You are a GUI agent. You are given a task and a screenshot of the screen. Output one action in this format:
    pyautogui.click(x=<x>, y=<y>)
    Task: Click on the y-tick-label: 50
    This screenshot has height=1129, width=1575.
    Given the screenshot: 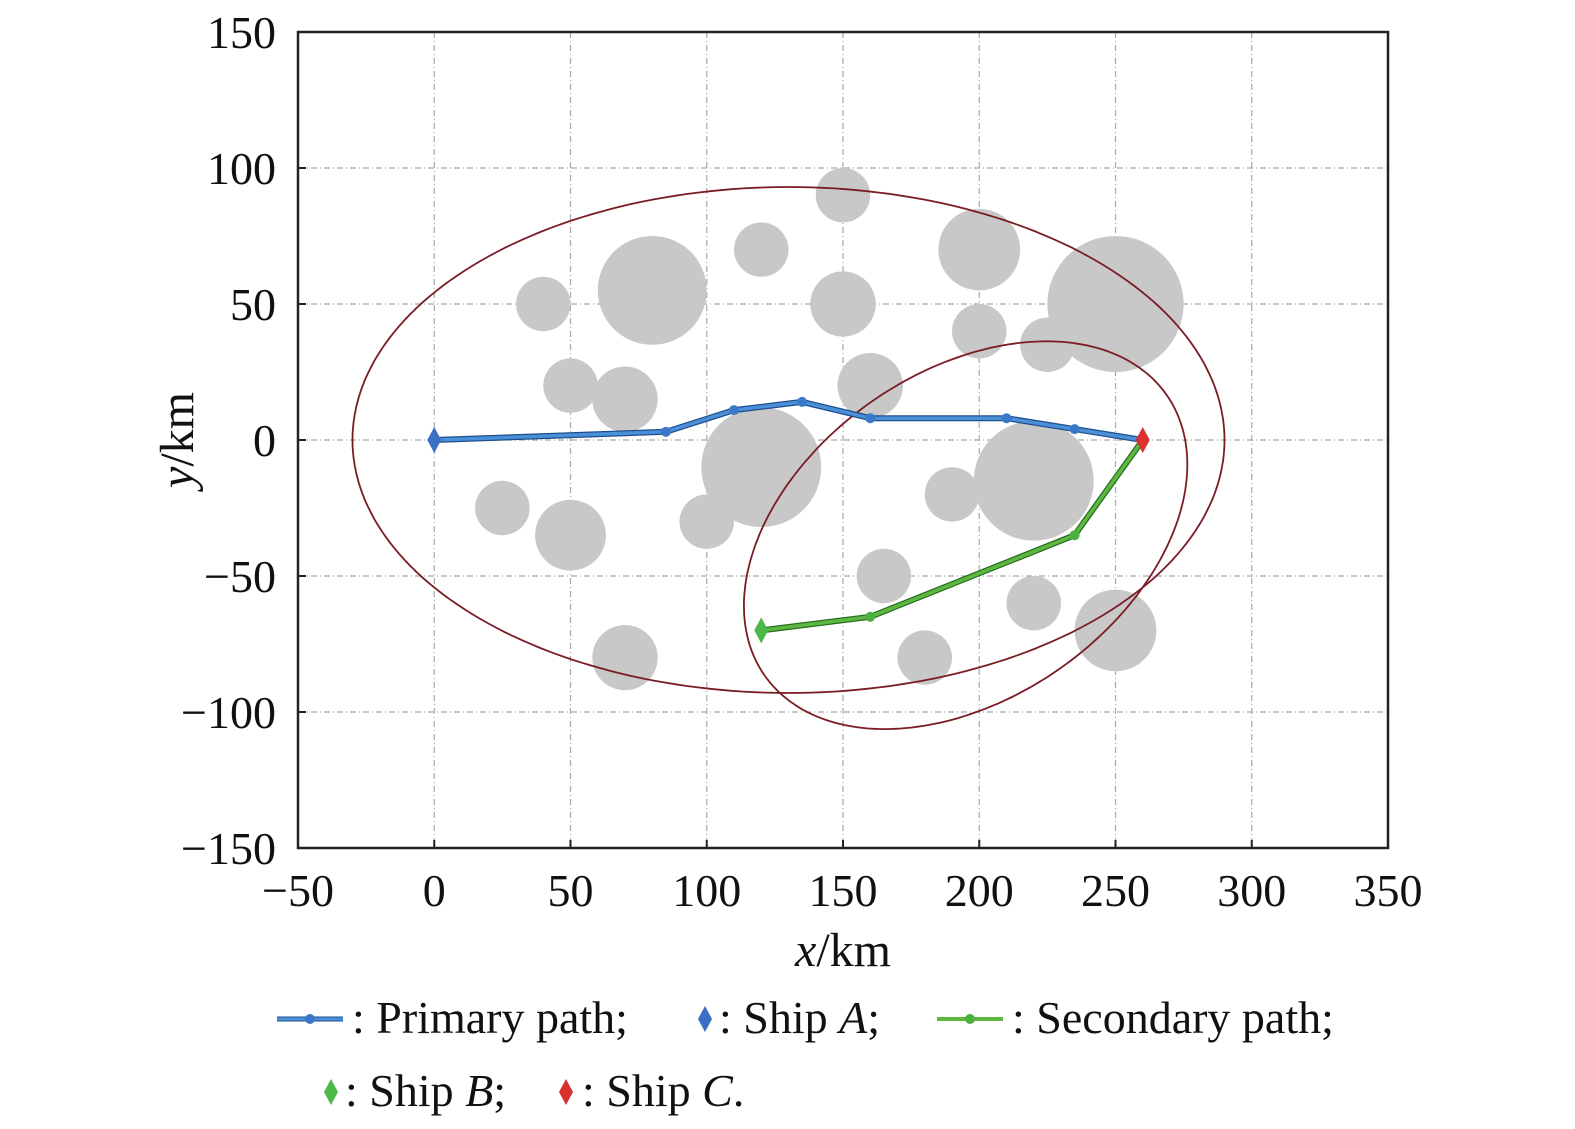 What is the action you would take?
    pyautogui.click(x=253, y=304)
    